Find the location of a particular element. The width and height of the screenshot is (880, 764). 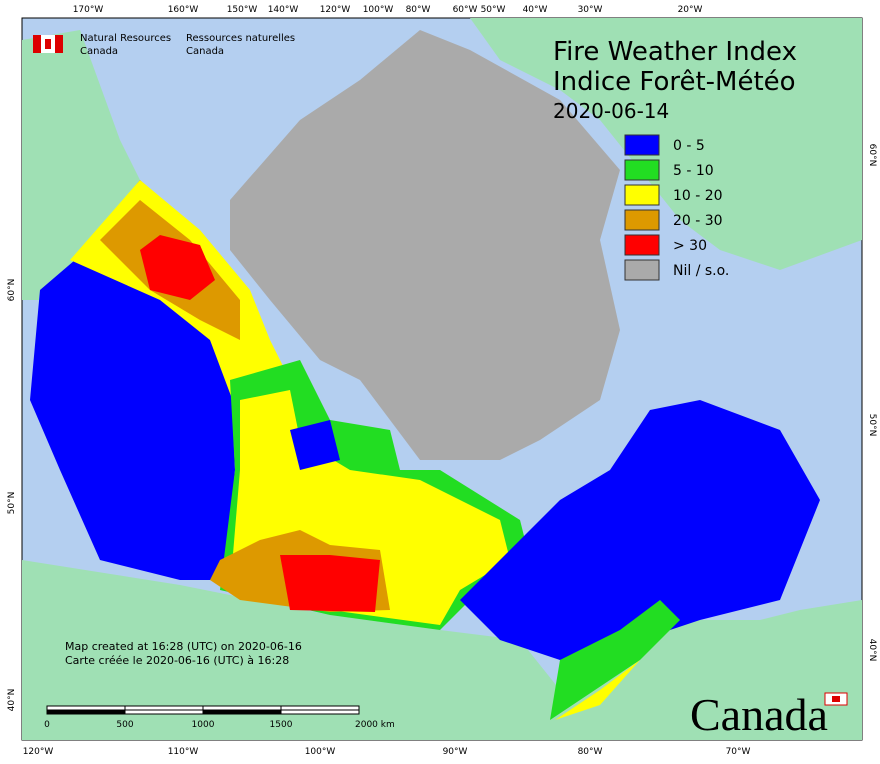

title: Indice Forêt-Météo is located at coordinates (674, 82).